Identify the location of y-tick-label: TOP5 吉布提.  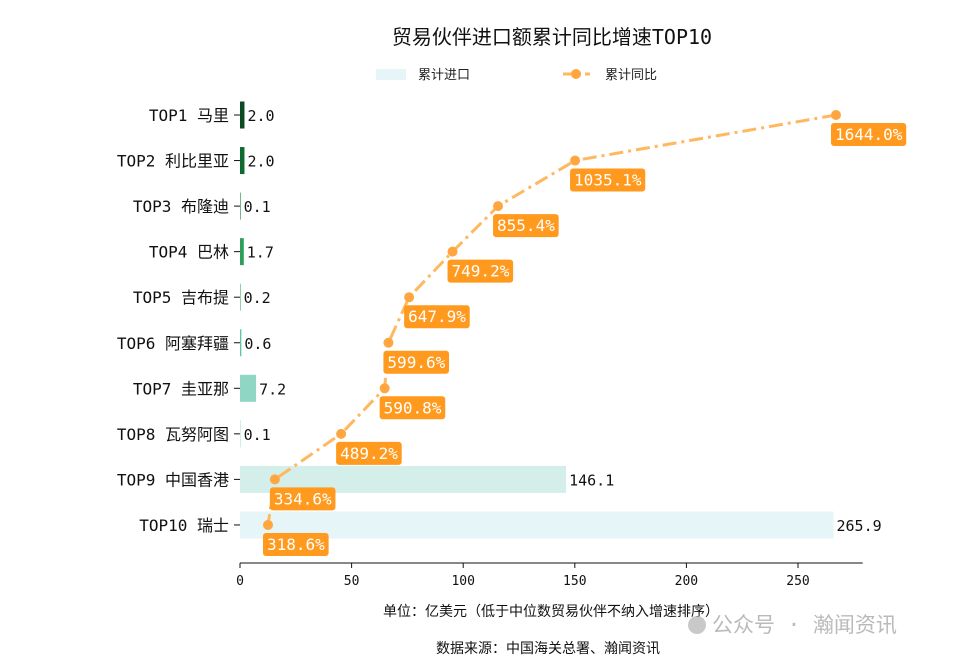
(181, 297).